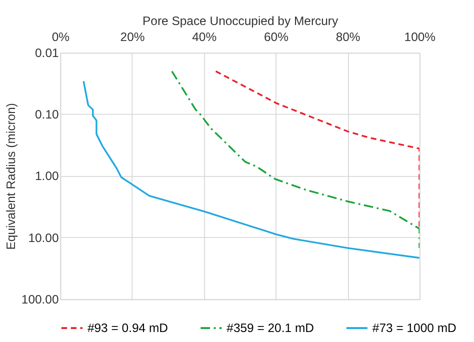 The width and height of the screenshot is (474, 342). Describe the element at coordinates (47, 53) in the screenshot. I see `y-tick-label: 0.01` at that location.